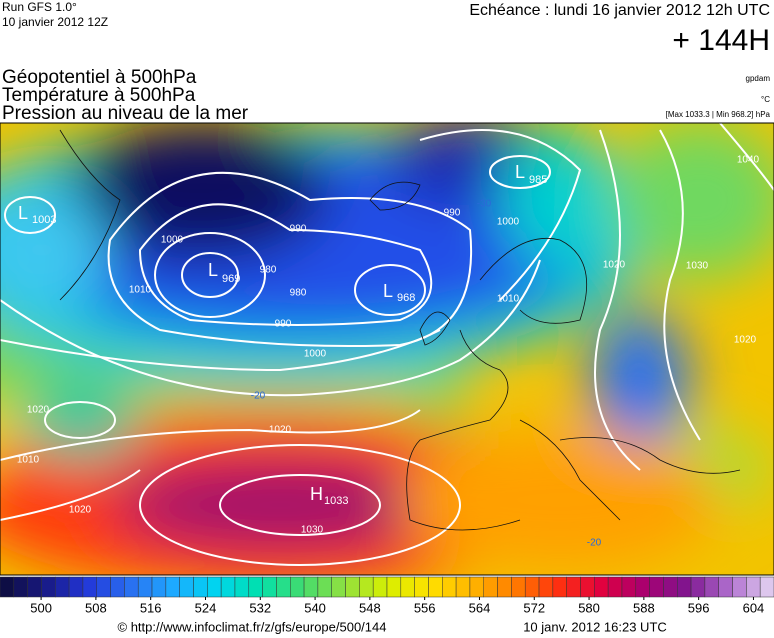 This screenshot has height=638, width=774. Describe the element at coordinates (41, 607) in the screenshot. I see `colorbar-tick-label: 500` at that location.